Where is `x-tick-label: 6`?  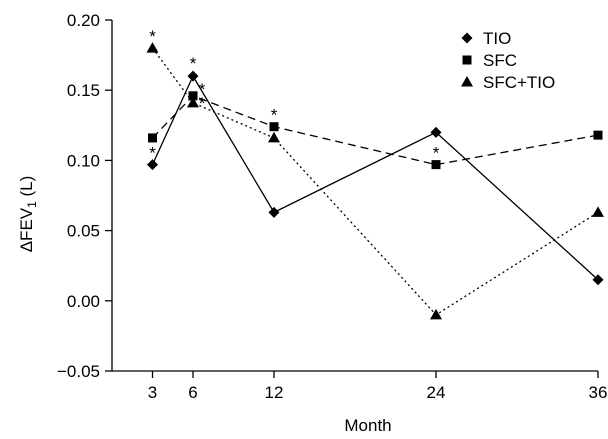
x-tick-label: 6 is located at coordinates (192, 392).